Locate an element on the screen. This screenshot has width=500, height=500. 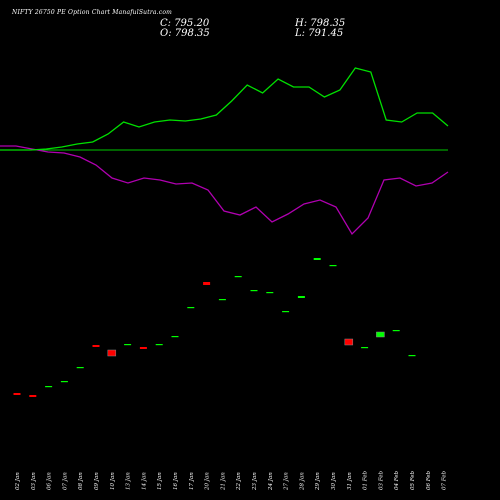
x-tick-label: 06 Feb is located at coordinates (429, 480).